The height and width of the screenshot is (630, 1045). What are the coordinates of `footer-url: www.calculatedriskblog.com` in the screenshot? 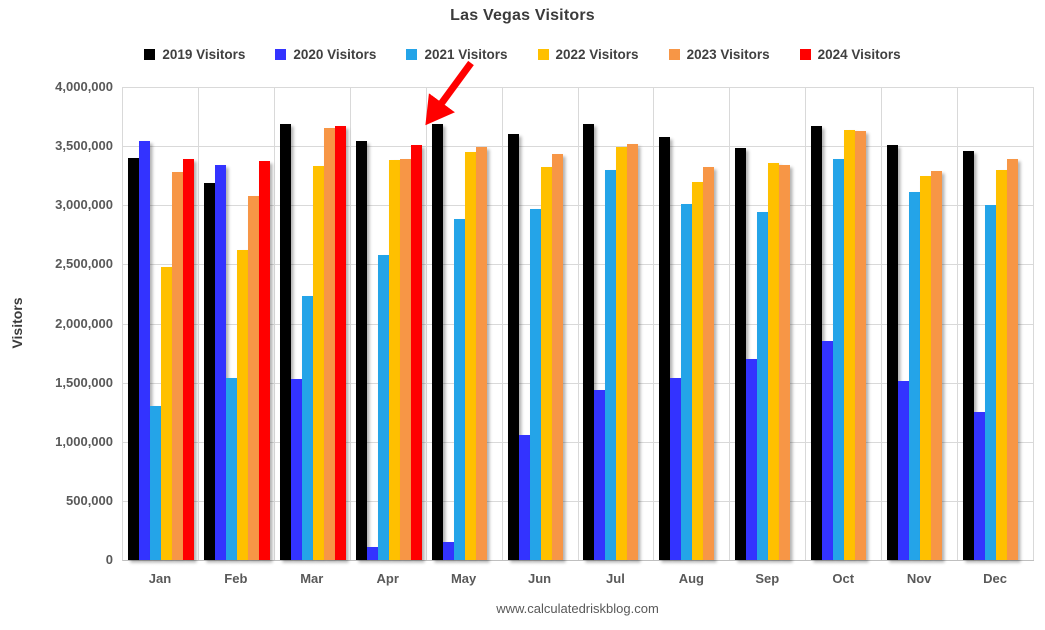 It's located at (577, 608).